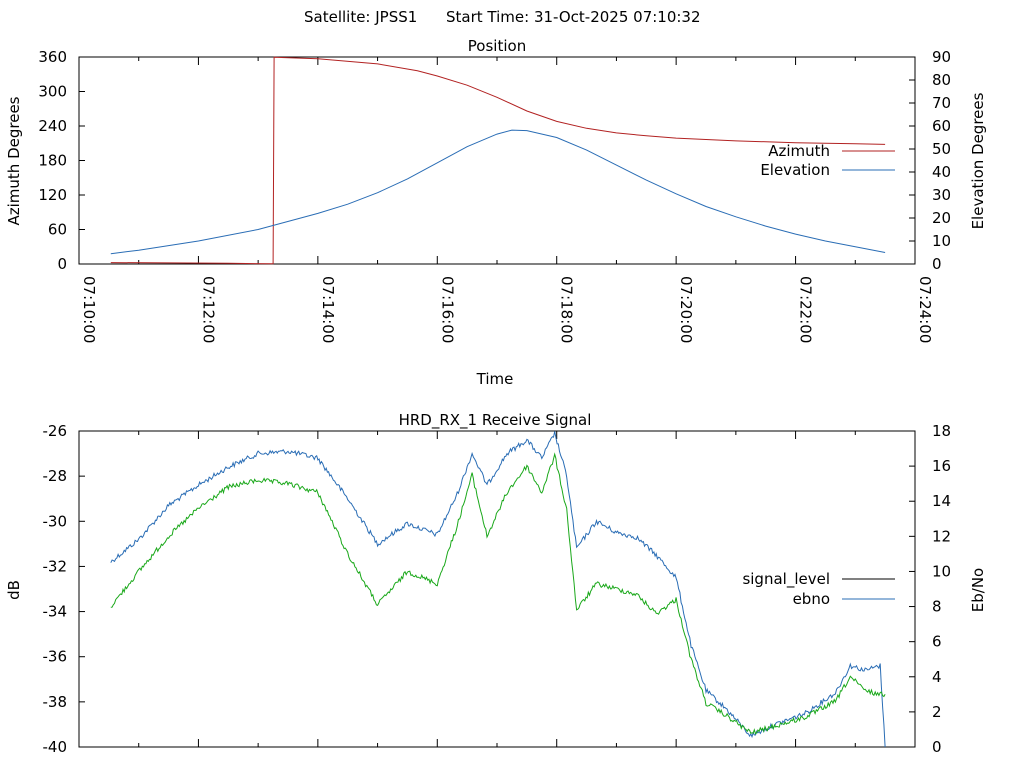 This screenshot has width=1024, height=768. What do you see at coordinates (937, 677) in the screenshot?
I see `signal-y2tick-label: 4` at bounding box center [937, 677].